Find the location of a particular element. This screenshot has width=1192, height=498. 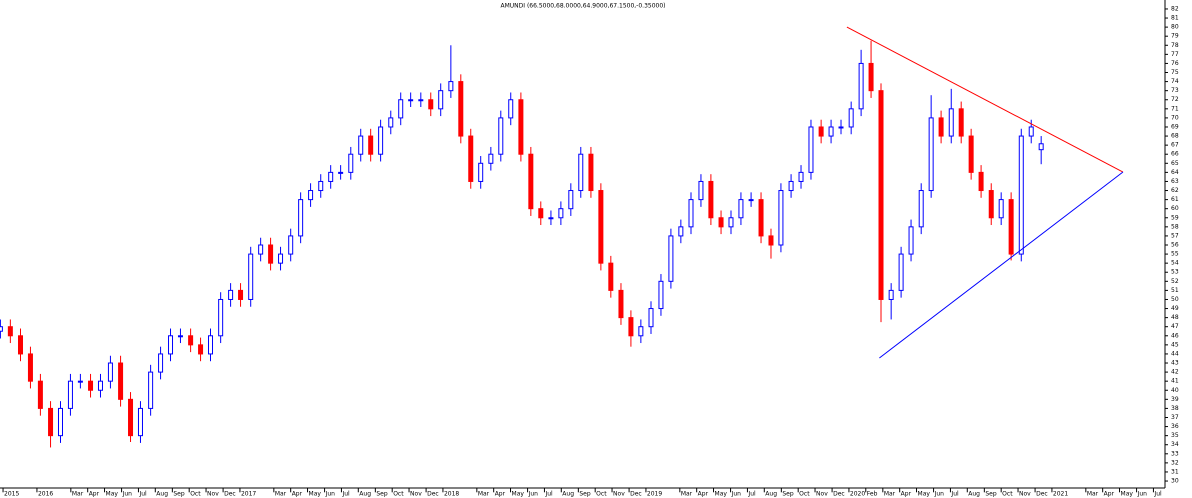

y-tick-label: 75 is located at coordinates (1175, 72).